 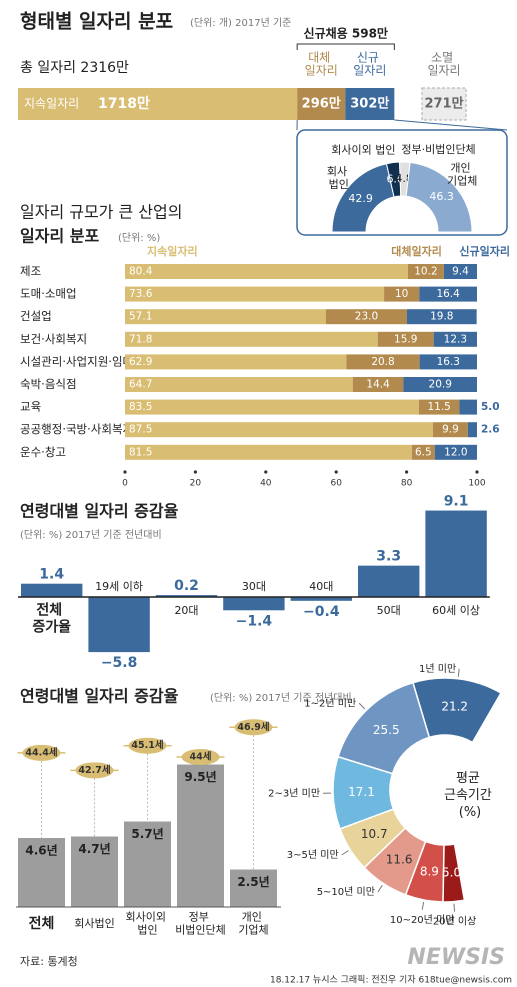 What do you see at coordinates (49, 961) in the screenshot?
I see `source: 자료: 통계청` at bounding box center [49, 961].